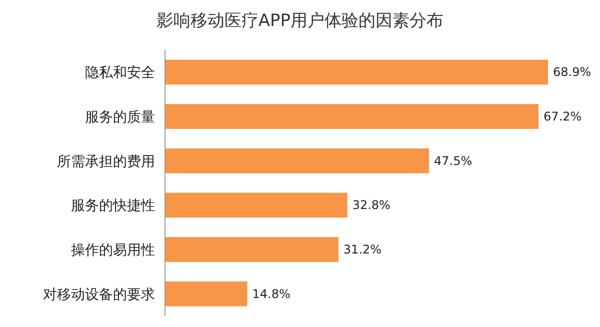  What do you see at coordinates (453, 161) in the screenshot?
I see `data-label: 47.5%` at bounding box center [453, 161].